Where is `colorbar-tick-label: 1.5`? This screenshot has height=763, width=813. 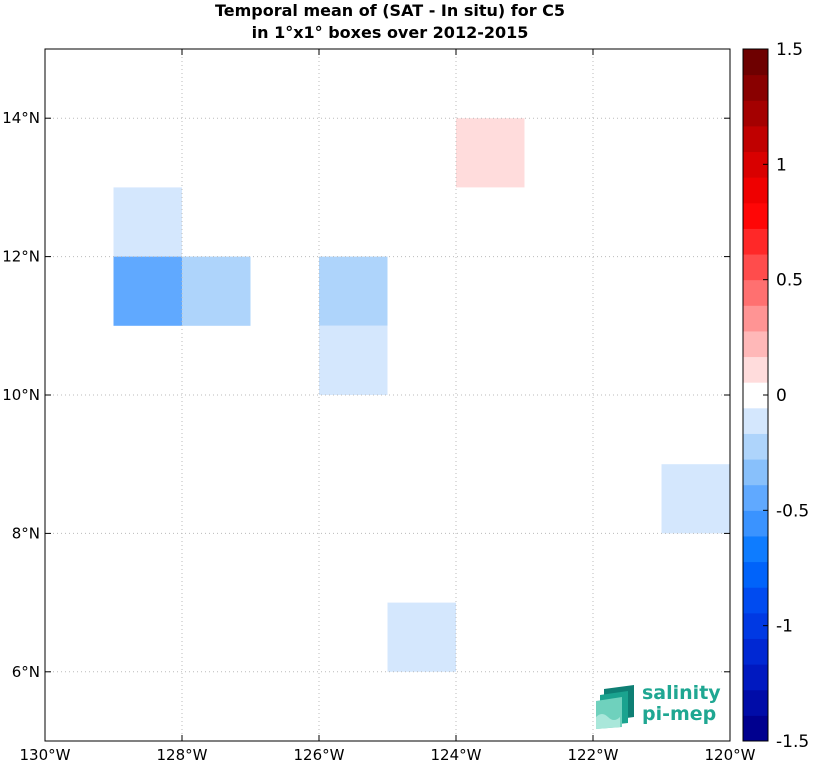
colorbar-tick-label: 1.5 is located at coordinates (789, 50).